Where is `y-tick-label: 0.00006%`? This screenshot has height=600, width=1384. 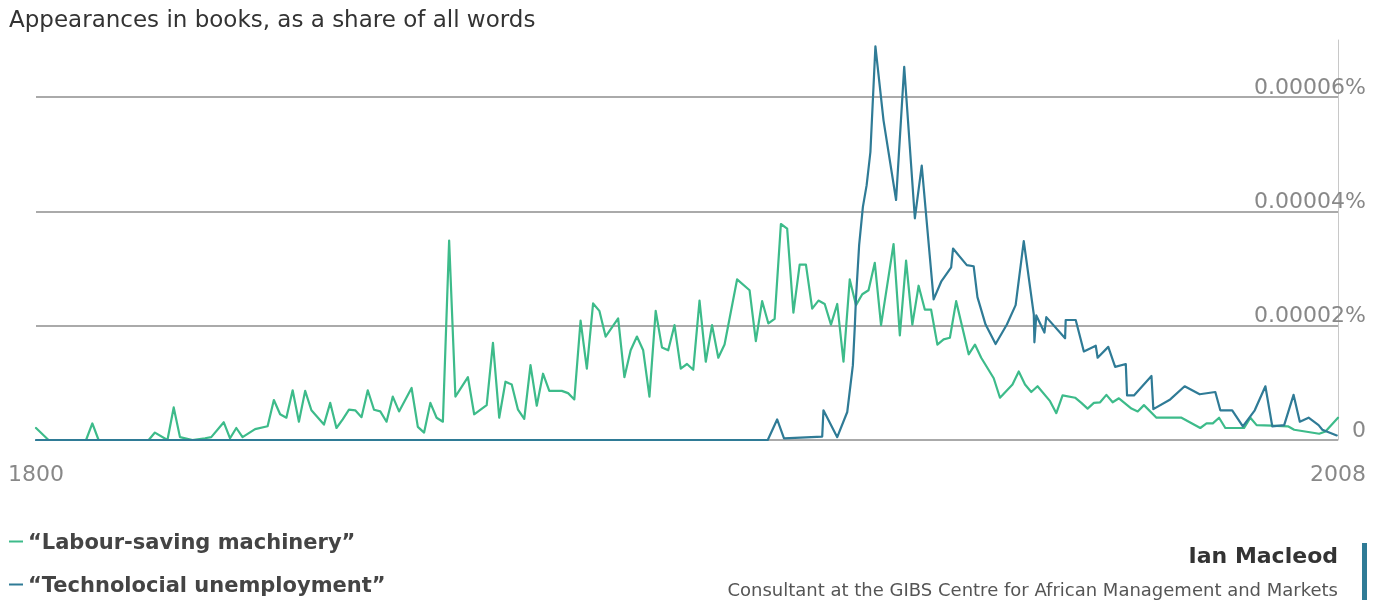
y-tick-label: 0.00006% is located at coordinates (1310, 86).